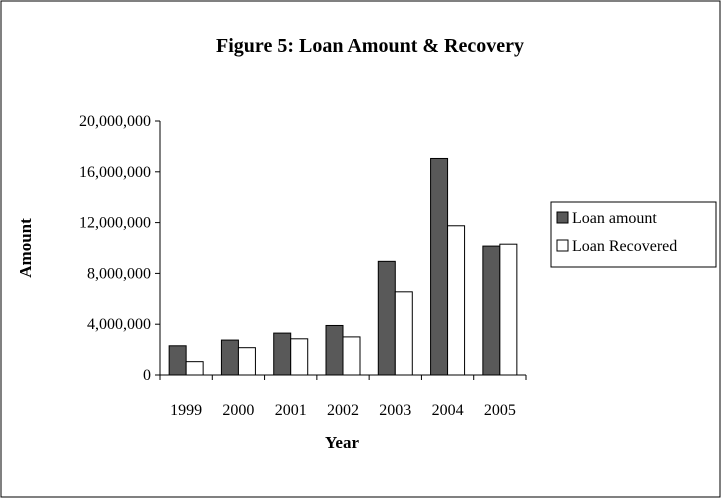 This screenshot has width=721, height=498. Describe the element at coordinates (238, 410) in the screenshot. I see `x-tick-label: 2000` at that location.